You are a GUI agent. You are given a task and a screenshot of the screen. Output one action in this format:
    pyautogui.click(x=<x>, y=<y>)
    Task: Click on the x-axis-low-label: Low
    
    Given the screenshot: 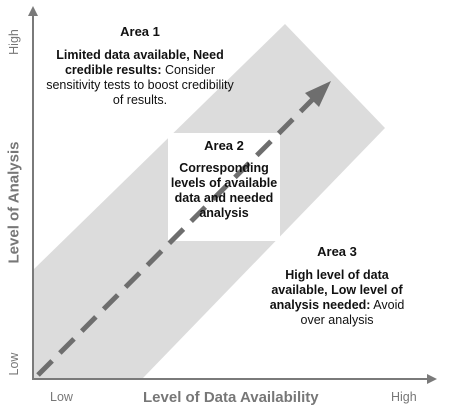 What is the action you would take?
    pyautogui.click(x=61, y=397)
    